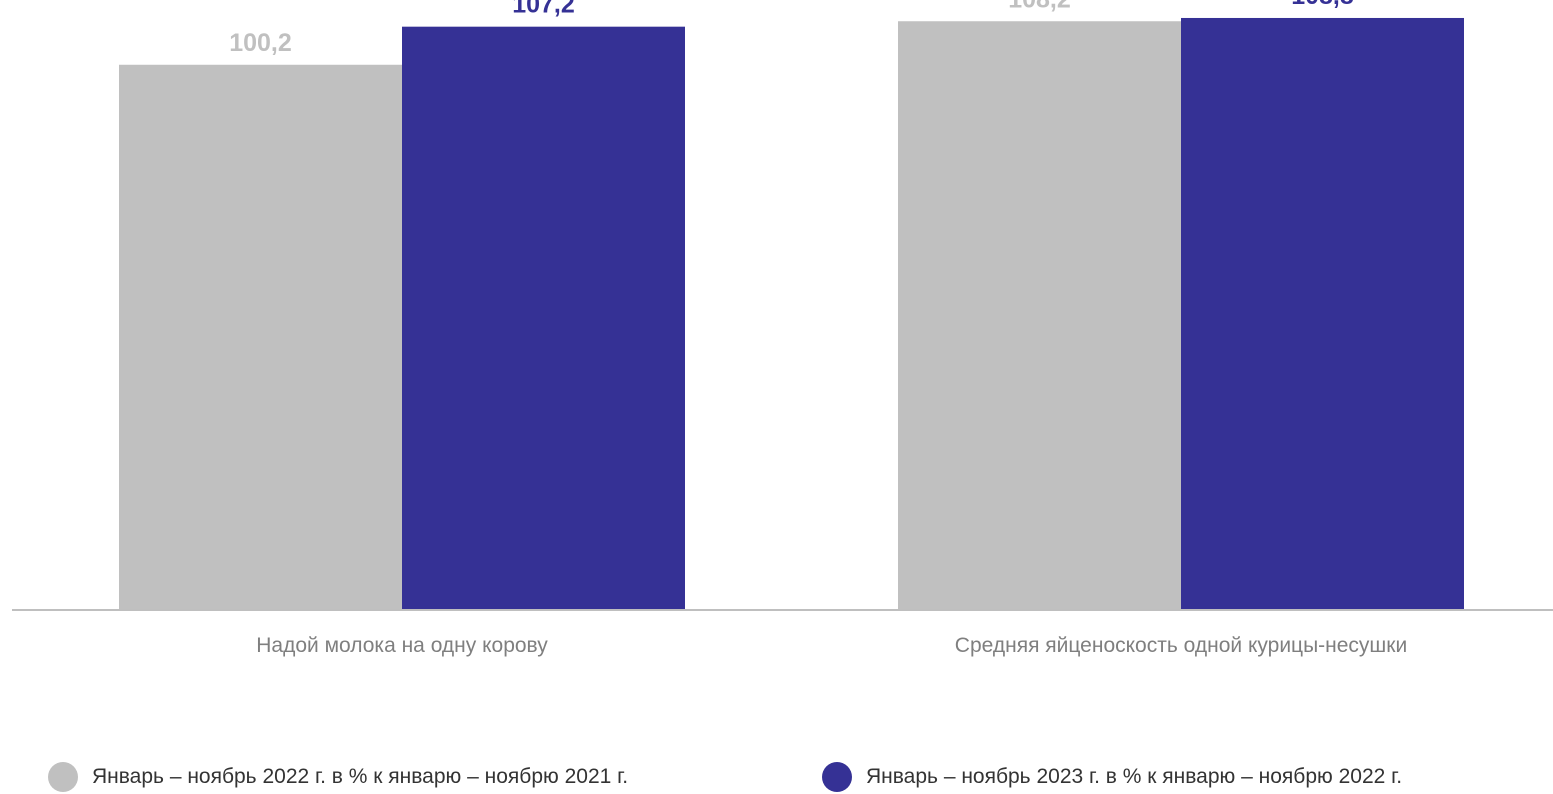 Image resolution: width=1553 pixels, height=794 pixels. Describe the element at coordinates (837, 777) in the screenshot. I see `legend-swatch-2023` at that location.